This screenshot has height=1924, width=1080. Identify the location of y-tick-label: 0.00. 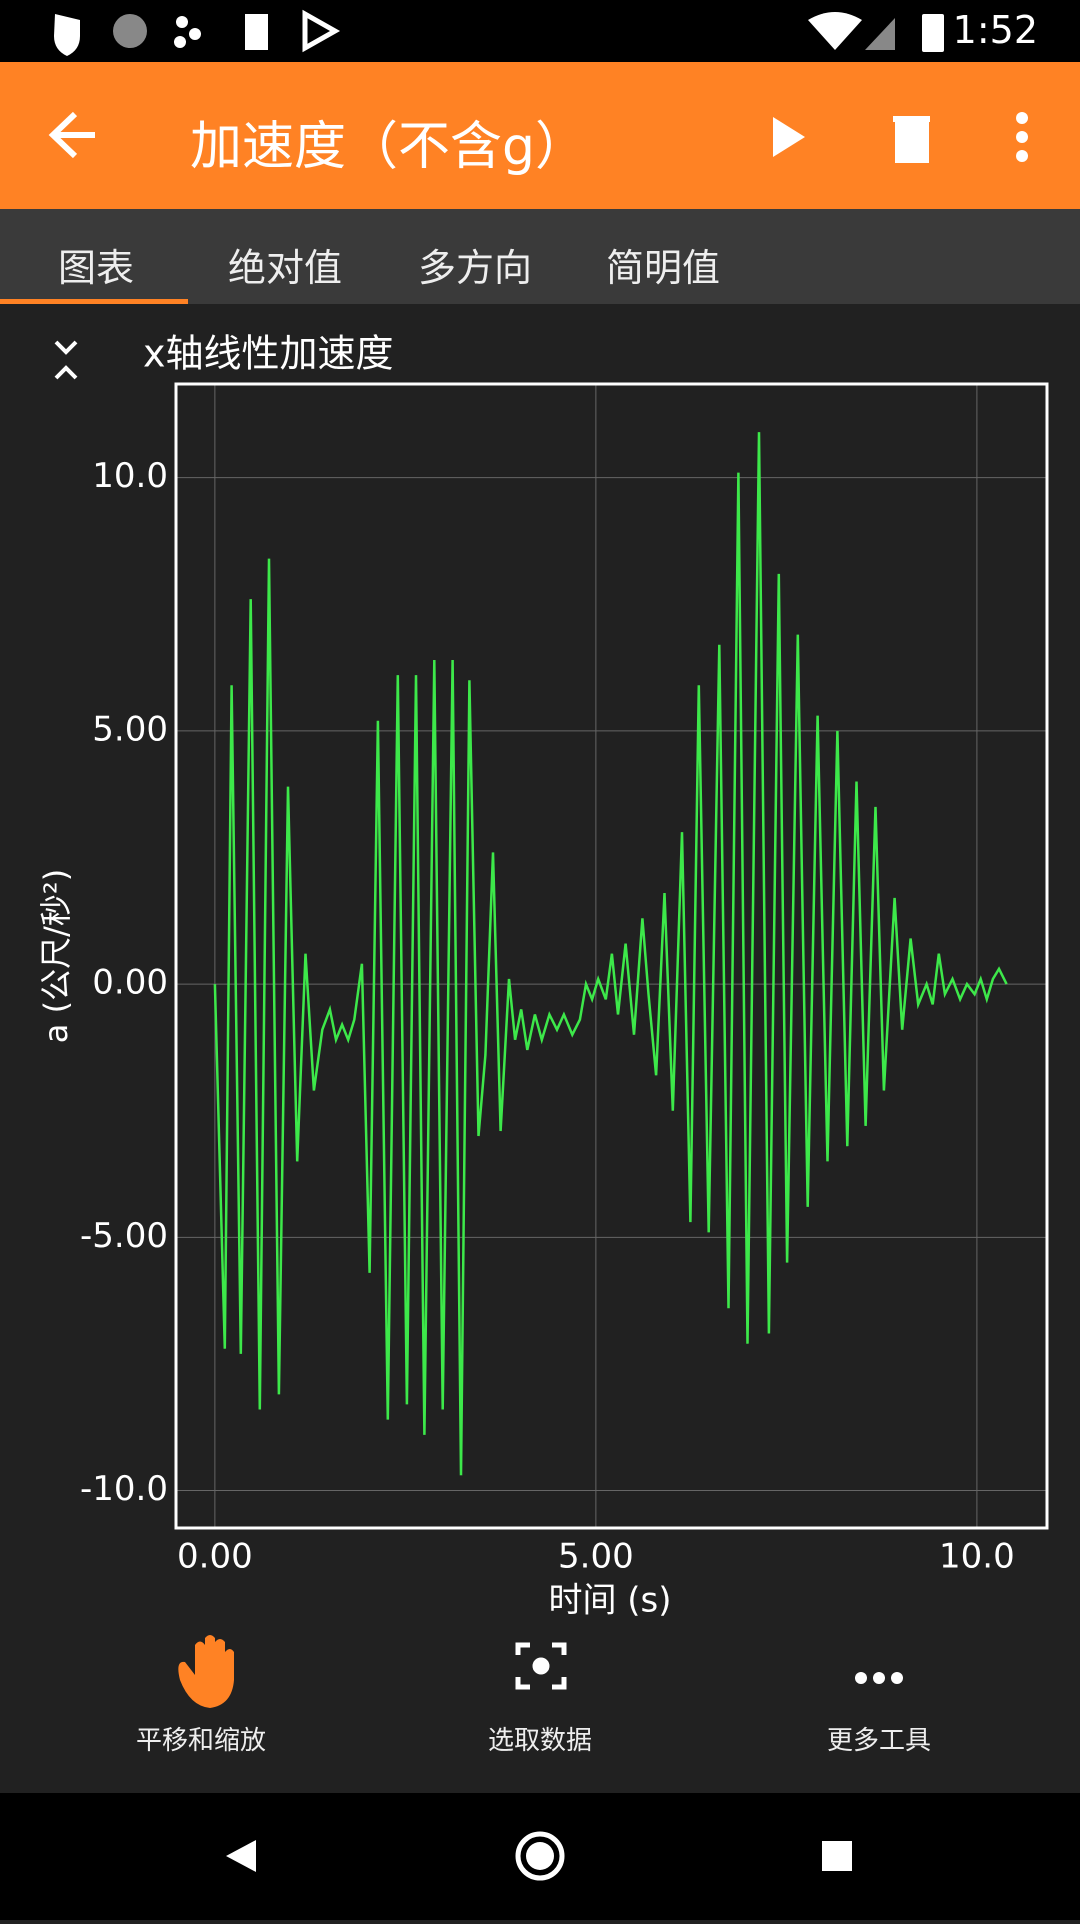
(130, 983).